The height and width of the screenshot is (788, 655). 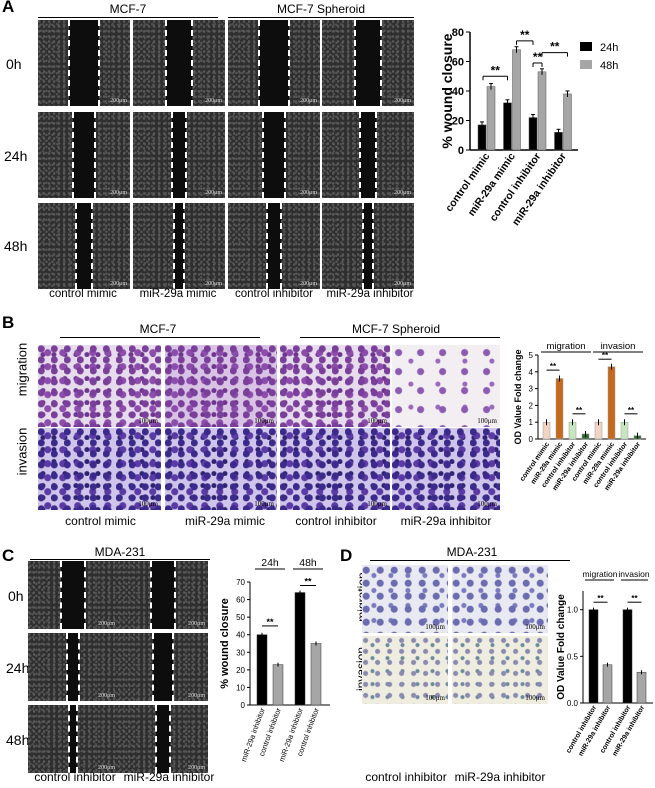 What do you see at coordinates (446, 386) in the screenshot?
I see `panel-b-image-r0-c3: 100μm` at bounding box center [446, 386].